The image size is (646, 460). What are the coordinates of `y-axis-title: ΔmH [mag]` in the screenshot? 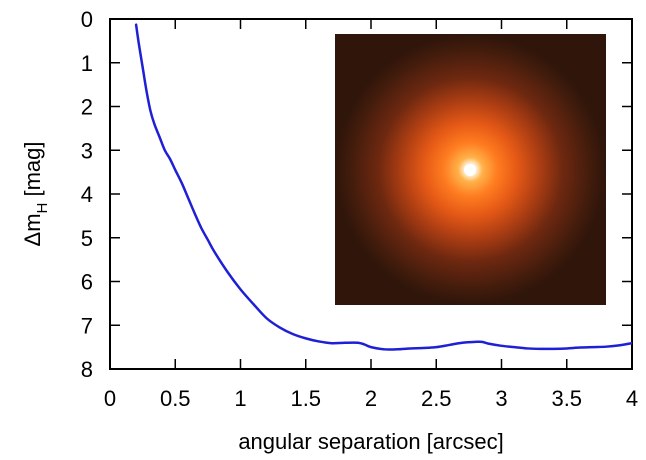 It's located at (35, 193).